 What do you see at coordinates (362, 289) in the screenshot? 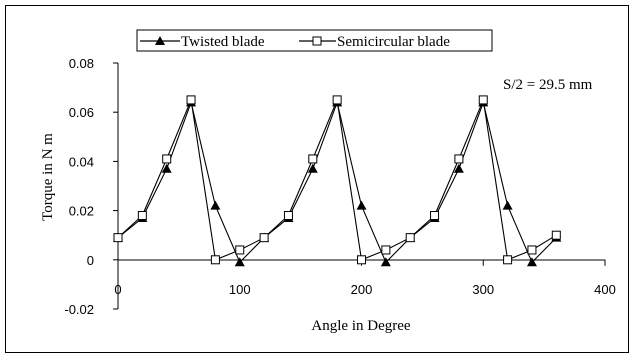
I see `x-tick-label: 200` at bounding box center [362, 289].